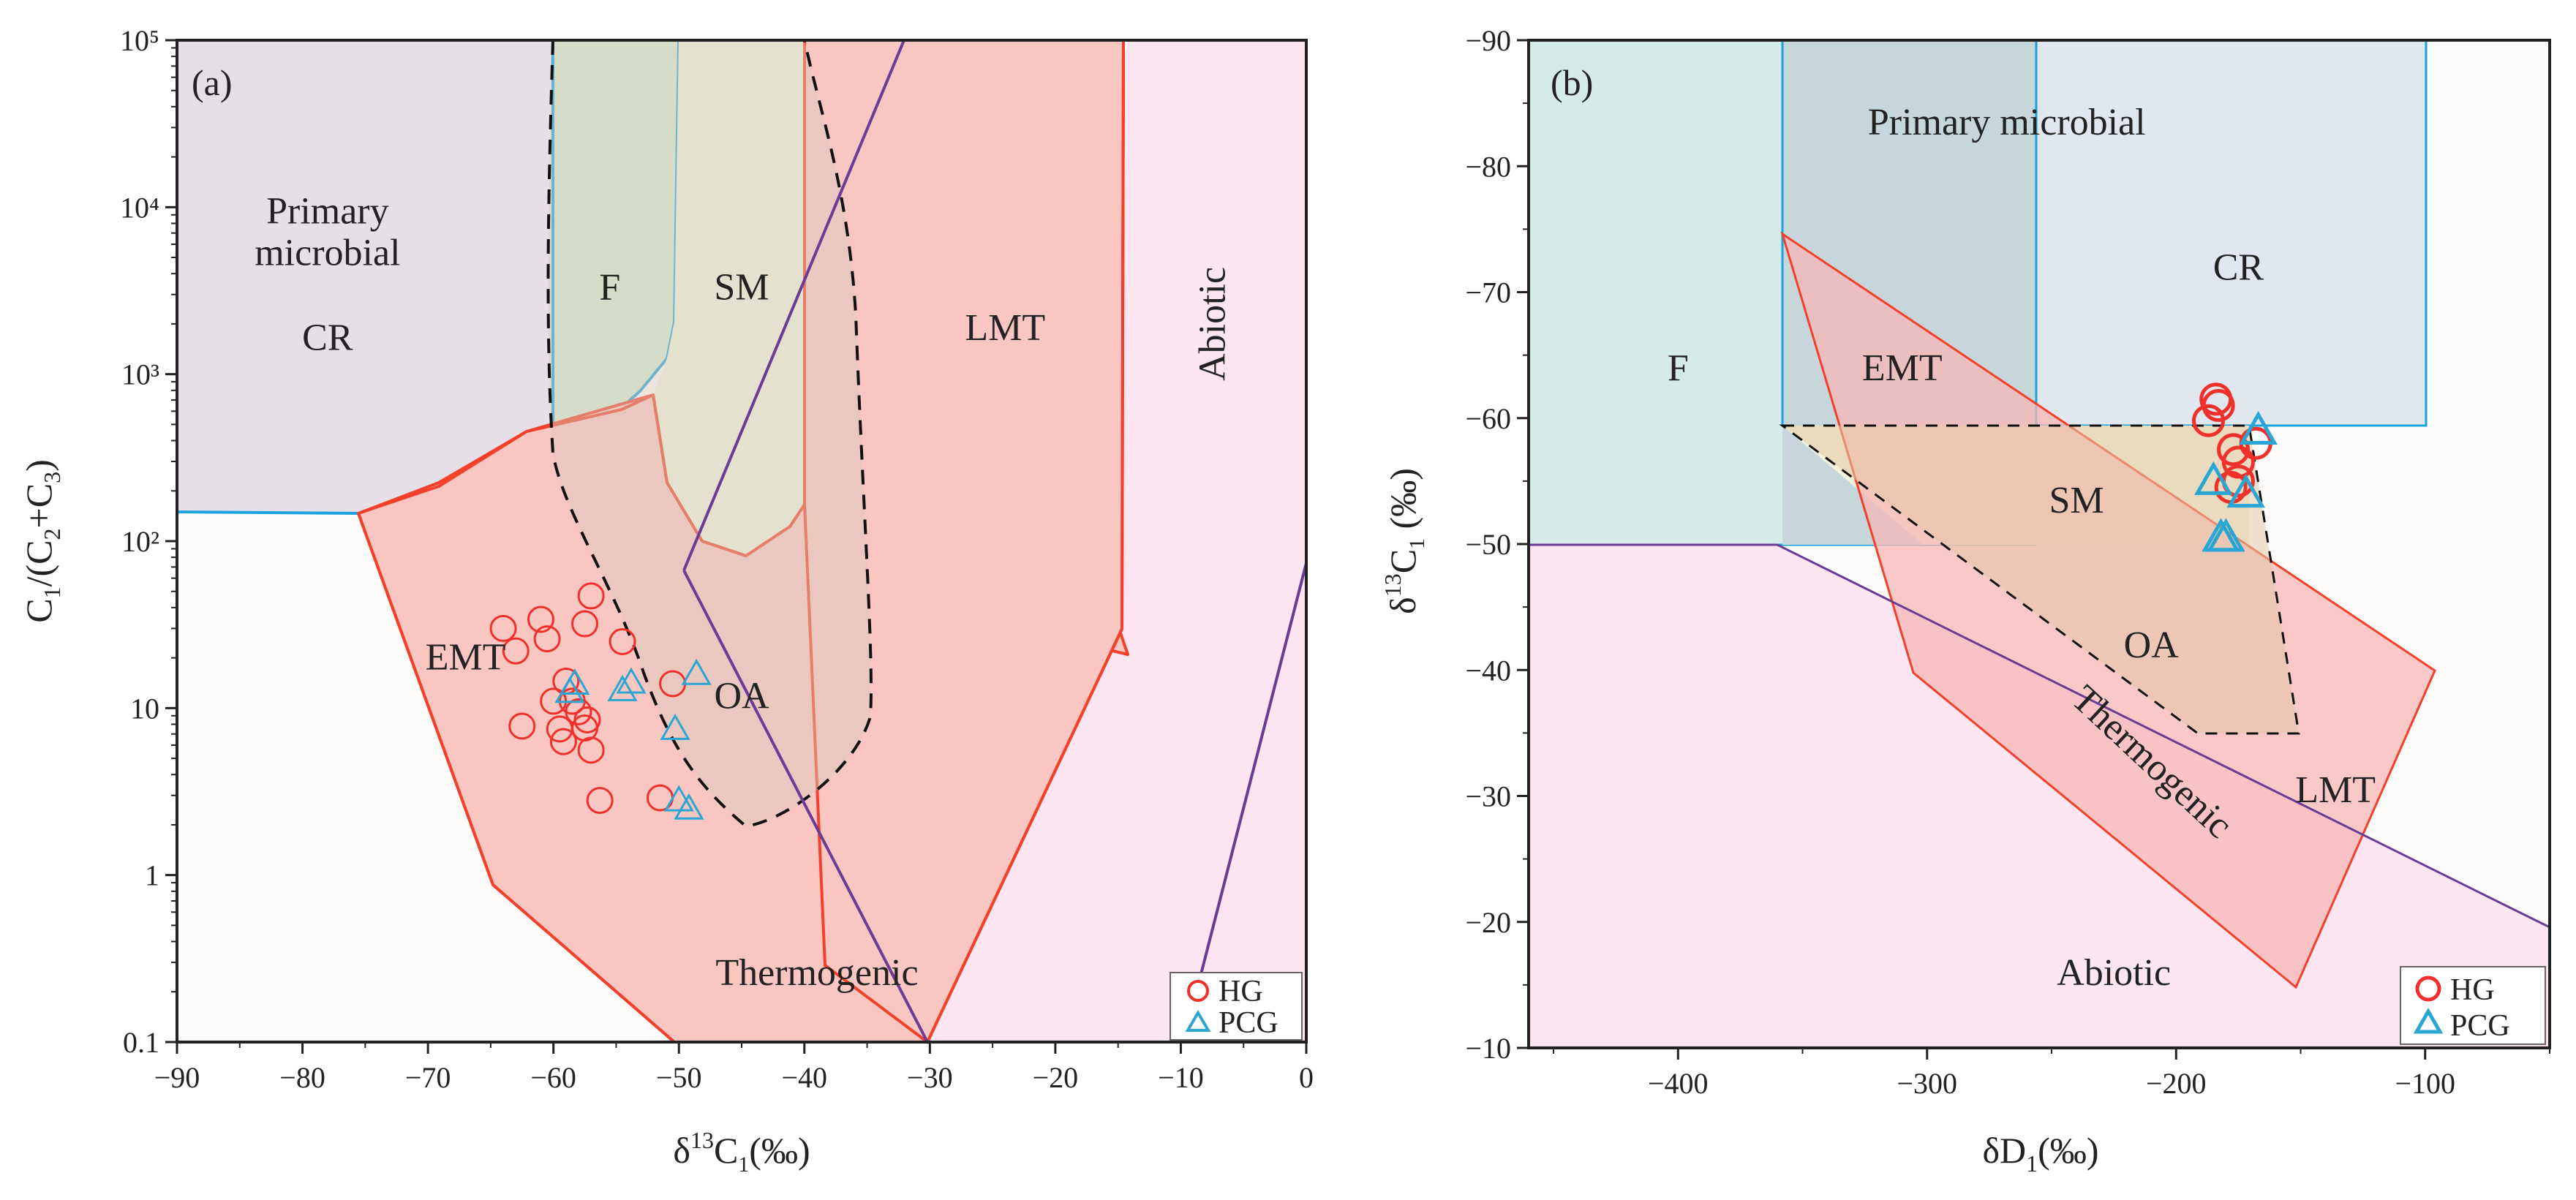  What do you see at coordinates (1488, 1048) in the screenshot?
I see `y-tick-label: −10` at bounding box center [1488, 1048].